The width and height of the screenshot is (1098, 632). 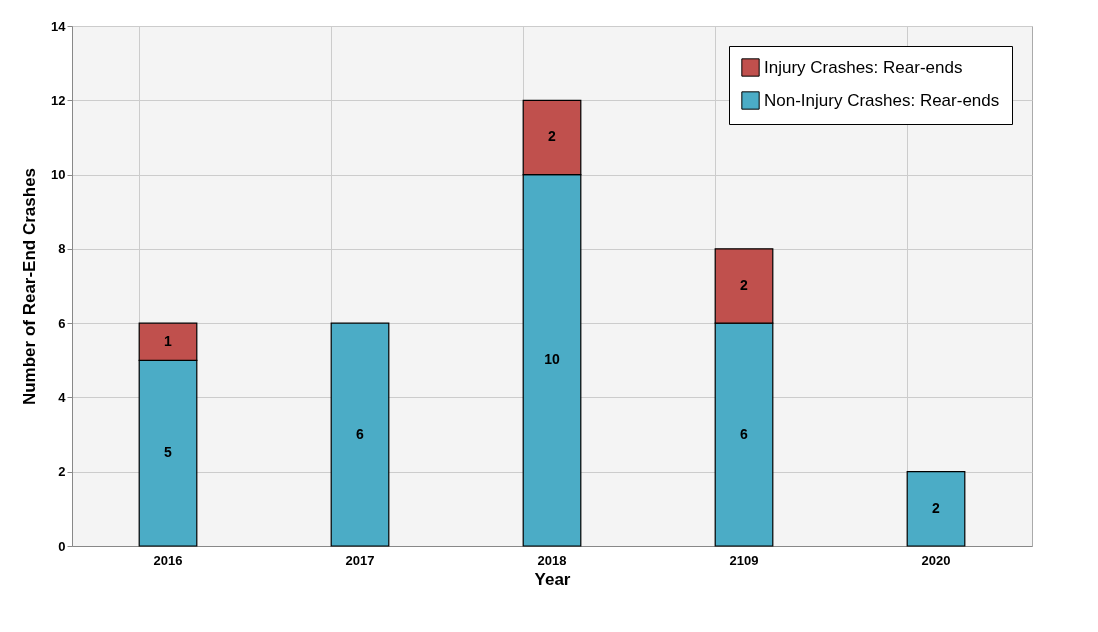 I want to click on x-axis-title: Year, so click(x=552, y=579).